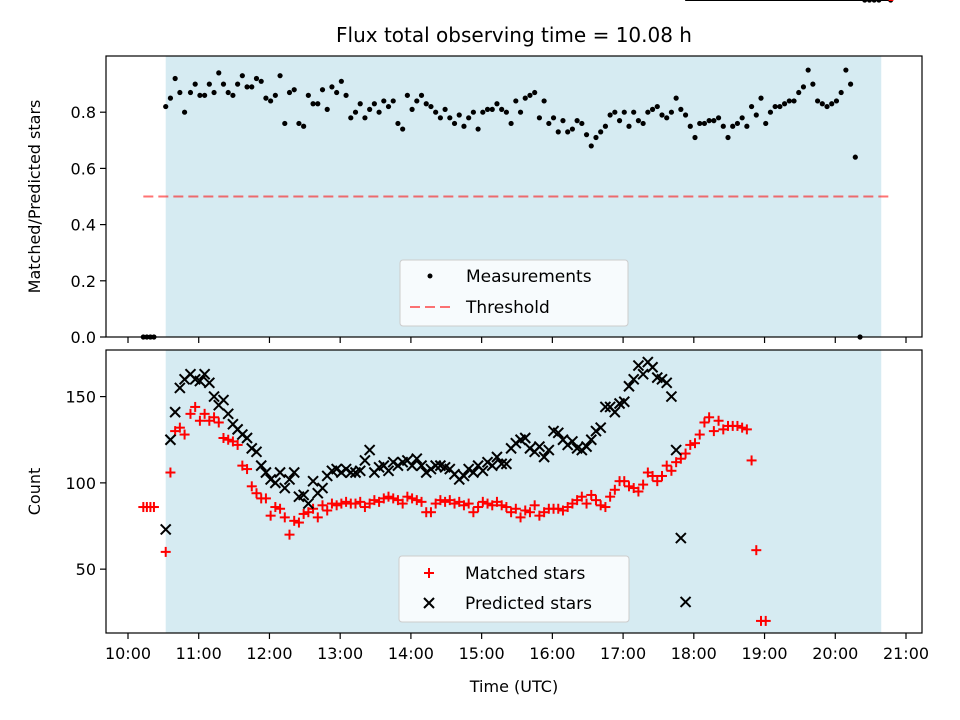 Image resolution: width=960 pixels, height=720 pixels. I want to click on legend-predicted-label: Predicted stars, so click(528, 604).